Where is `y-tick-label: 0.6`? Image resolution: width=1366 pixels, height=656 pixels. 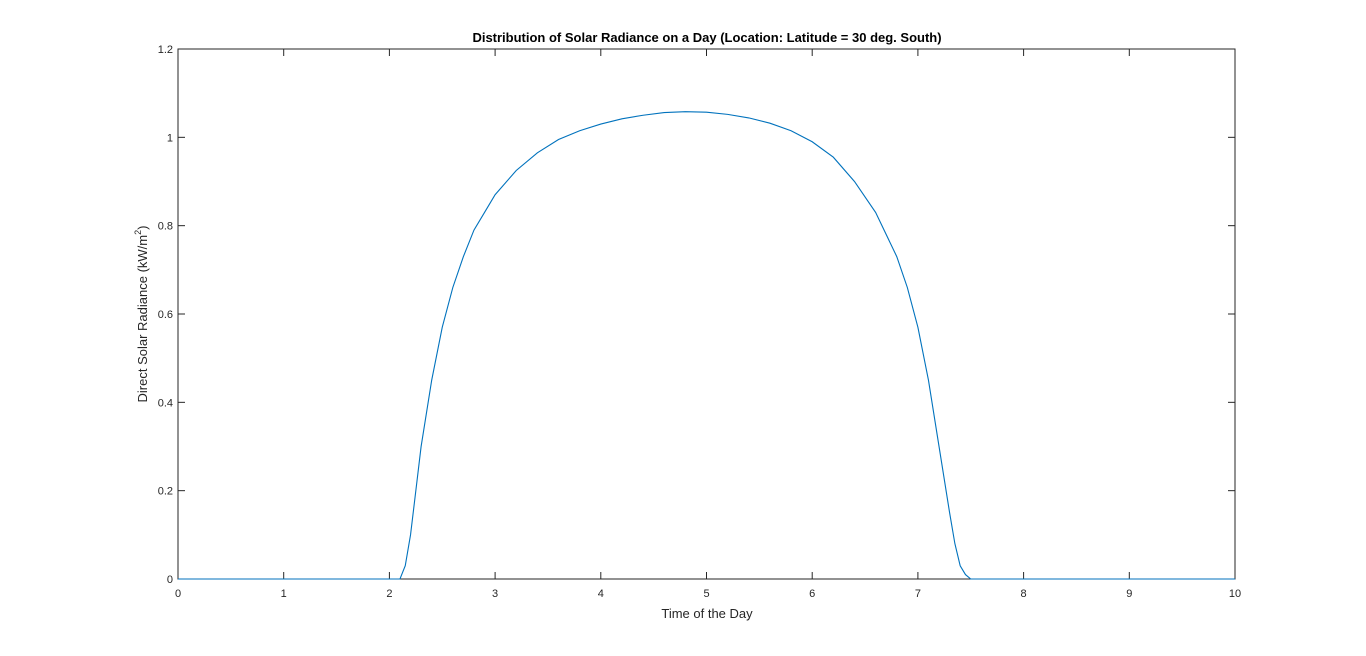
y-tick-label: 0.6 is located at coordinates (165, 315).